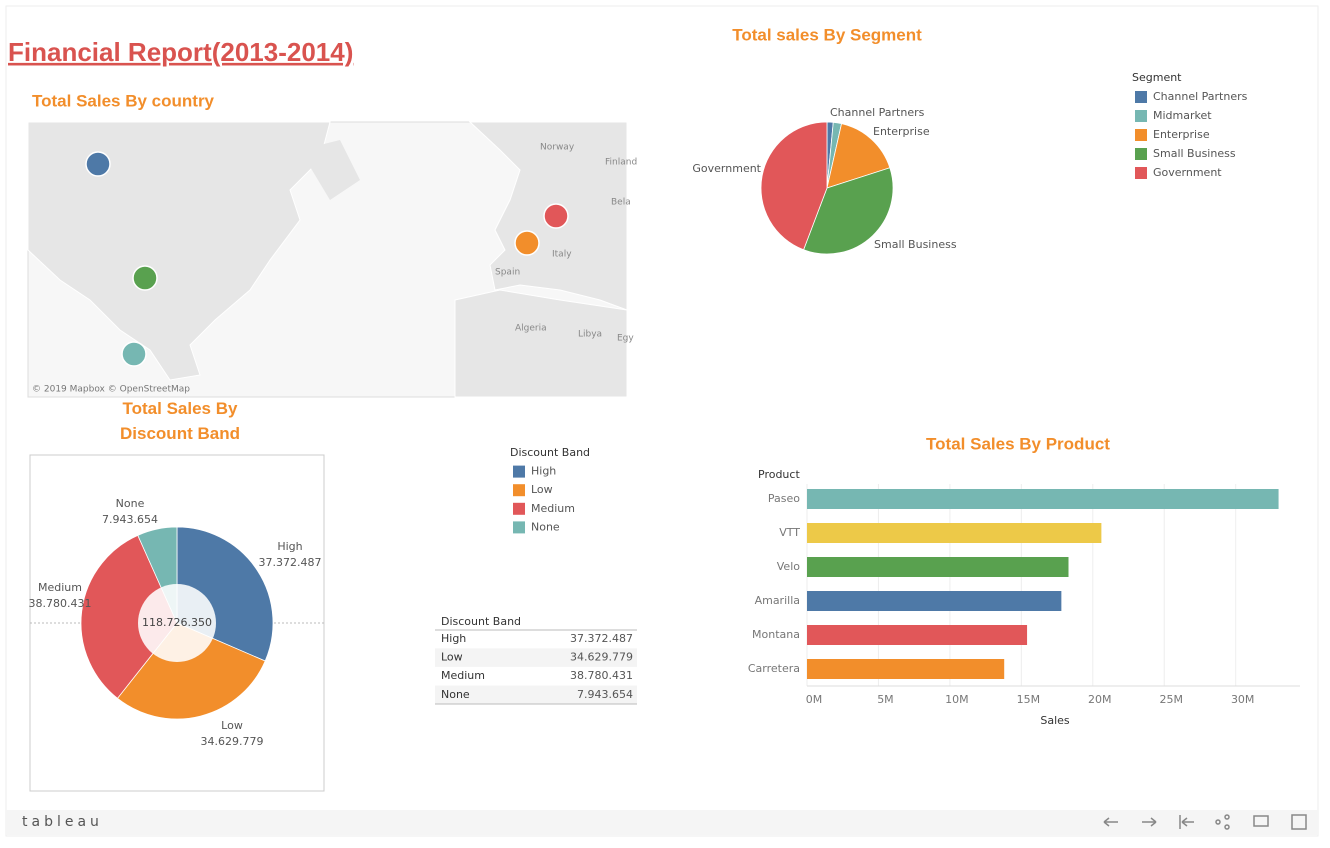 The height and width of the screenshot is (848, 1330). I want to click on brand: tableau, so click(62, 822).